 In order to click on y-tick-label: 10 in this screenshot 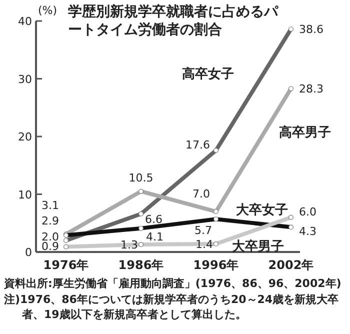, I will do `click(25, 195)`.